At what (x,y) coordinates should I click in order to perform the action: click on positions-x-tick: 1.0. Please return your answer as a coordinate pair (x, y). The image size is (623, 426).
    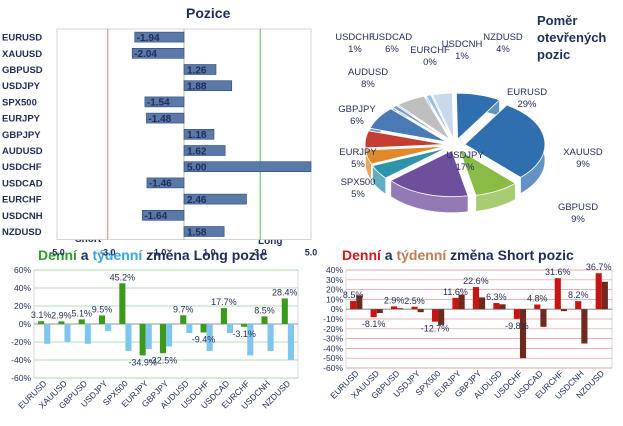
    Looking at the image, I should click on (209, 253).